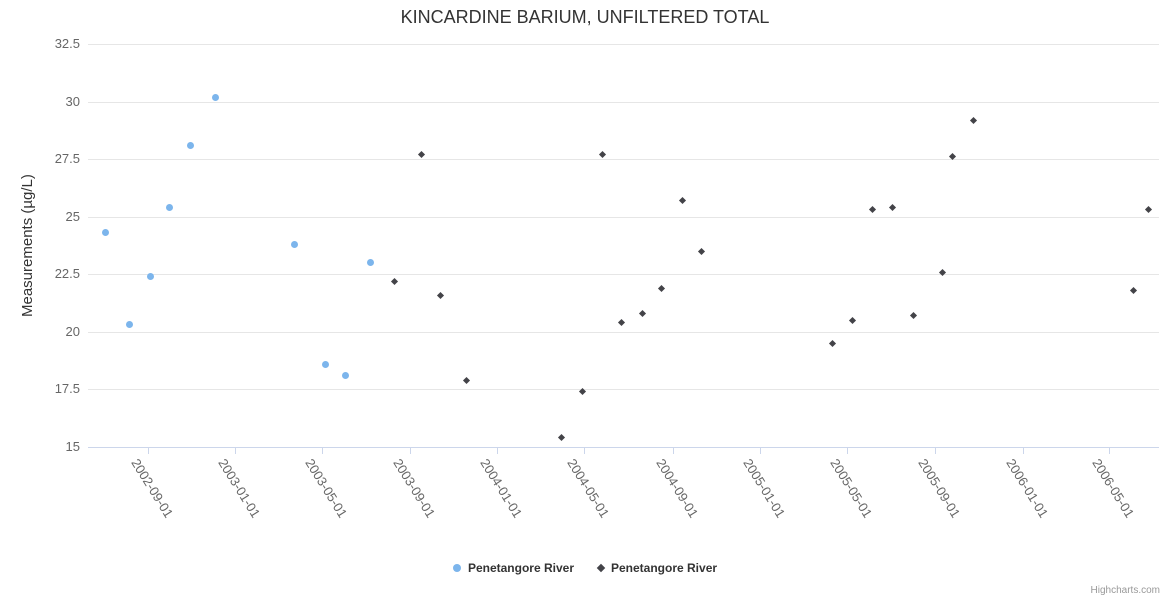 The image size is (1170, 600). What do you see at coordinates (939, 488) in the screenshot?
I see `x-axis-tick-label: 2005-09-01` at bounding box center [939, 488].